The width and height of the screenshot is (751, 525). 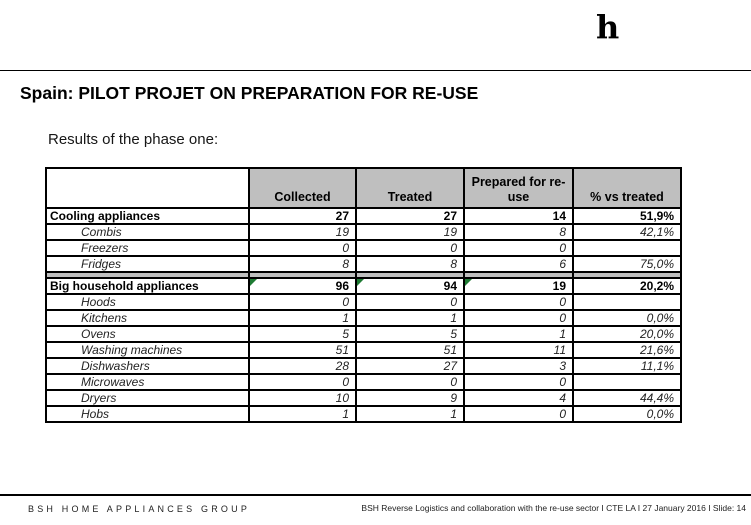 What do you see at coordinates (302, 216) in the screenshot?
I see `cell-collected: 27` at bounding box center [302, 216].